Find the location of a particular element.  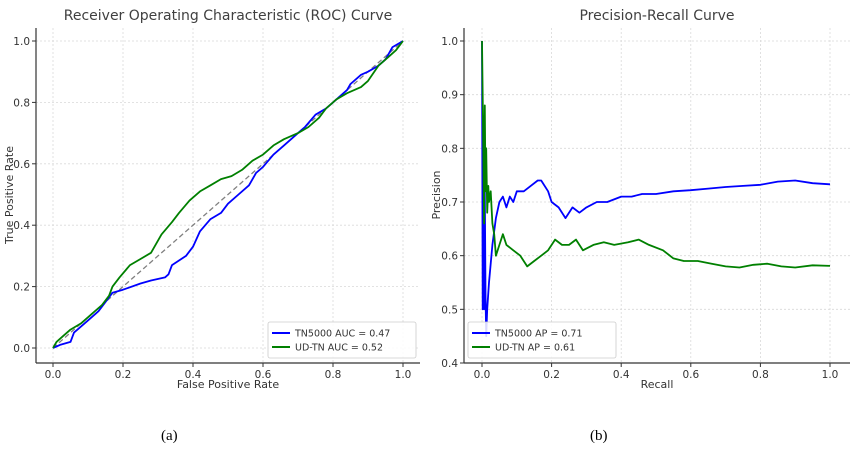

caption-b: (b) is located at coordinates (599, 436).